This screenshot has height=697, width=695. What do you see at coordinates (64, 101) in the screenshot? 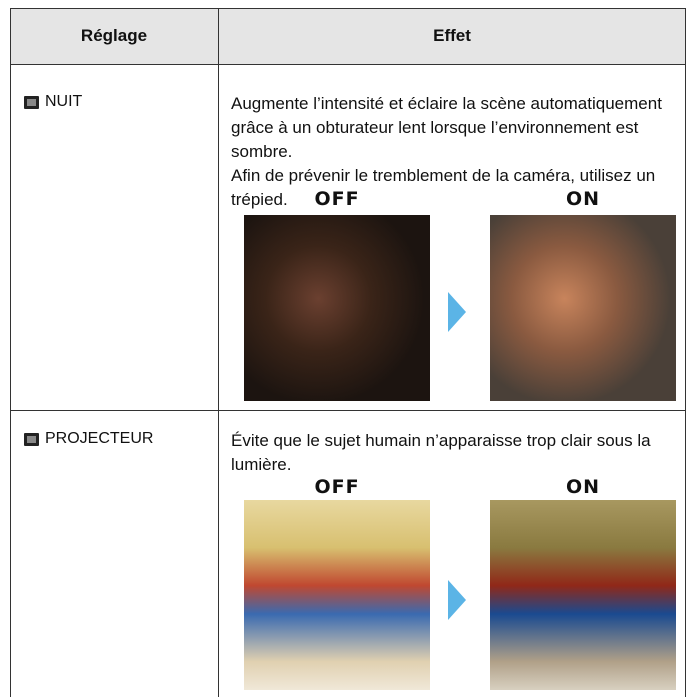
I see `setting-name: NUIT` at bounding box center [64, 101].